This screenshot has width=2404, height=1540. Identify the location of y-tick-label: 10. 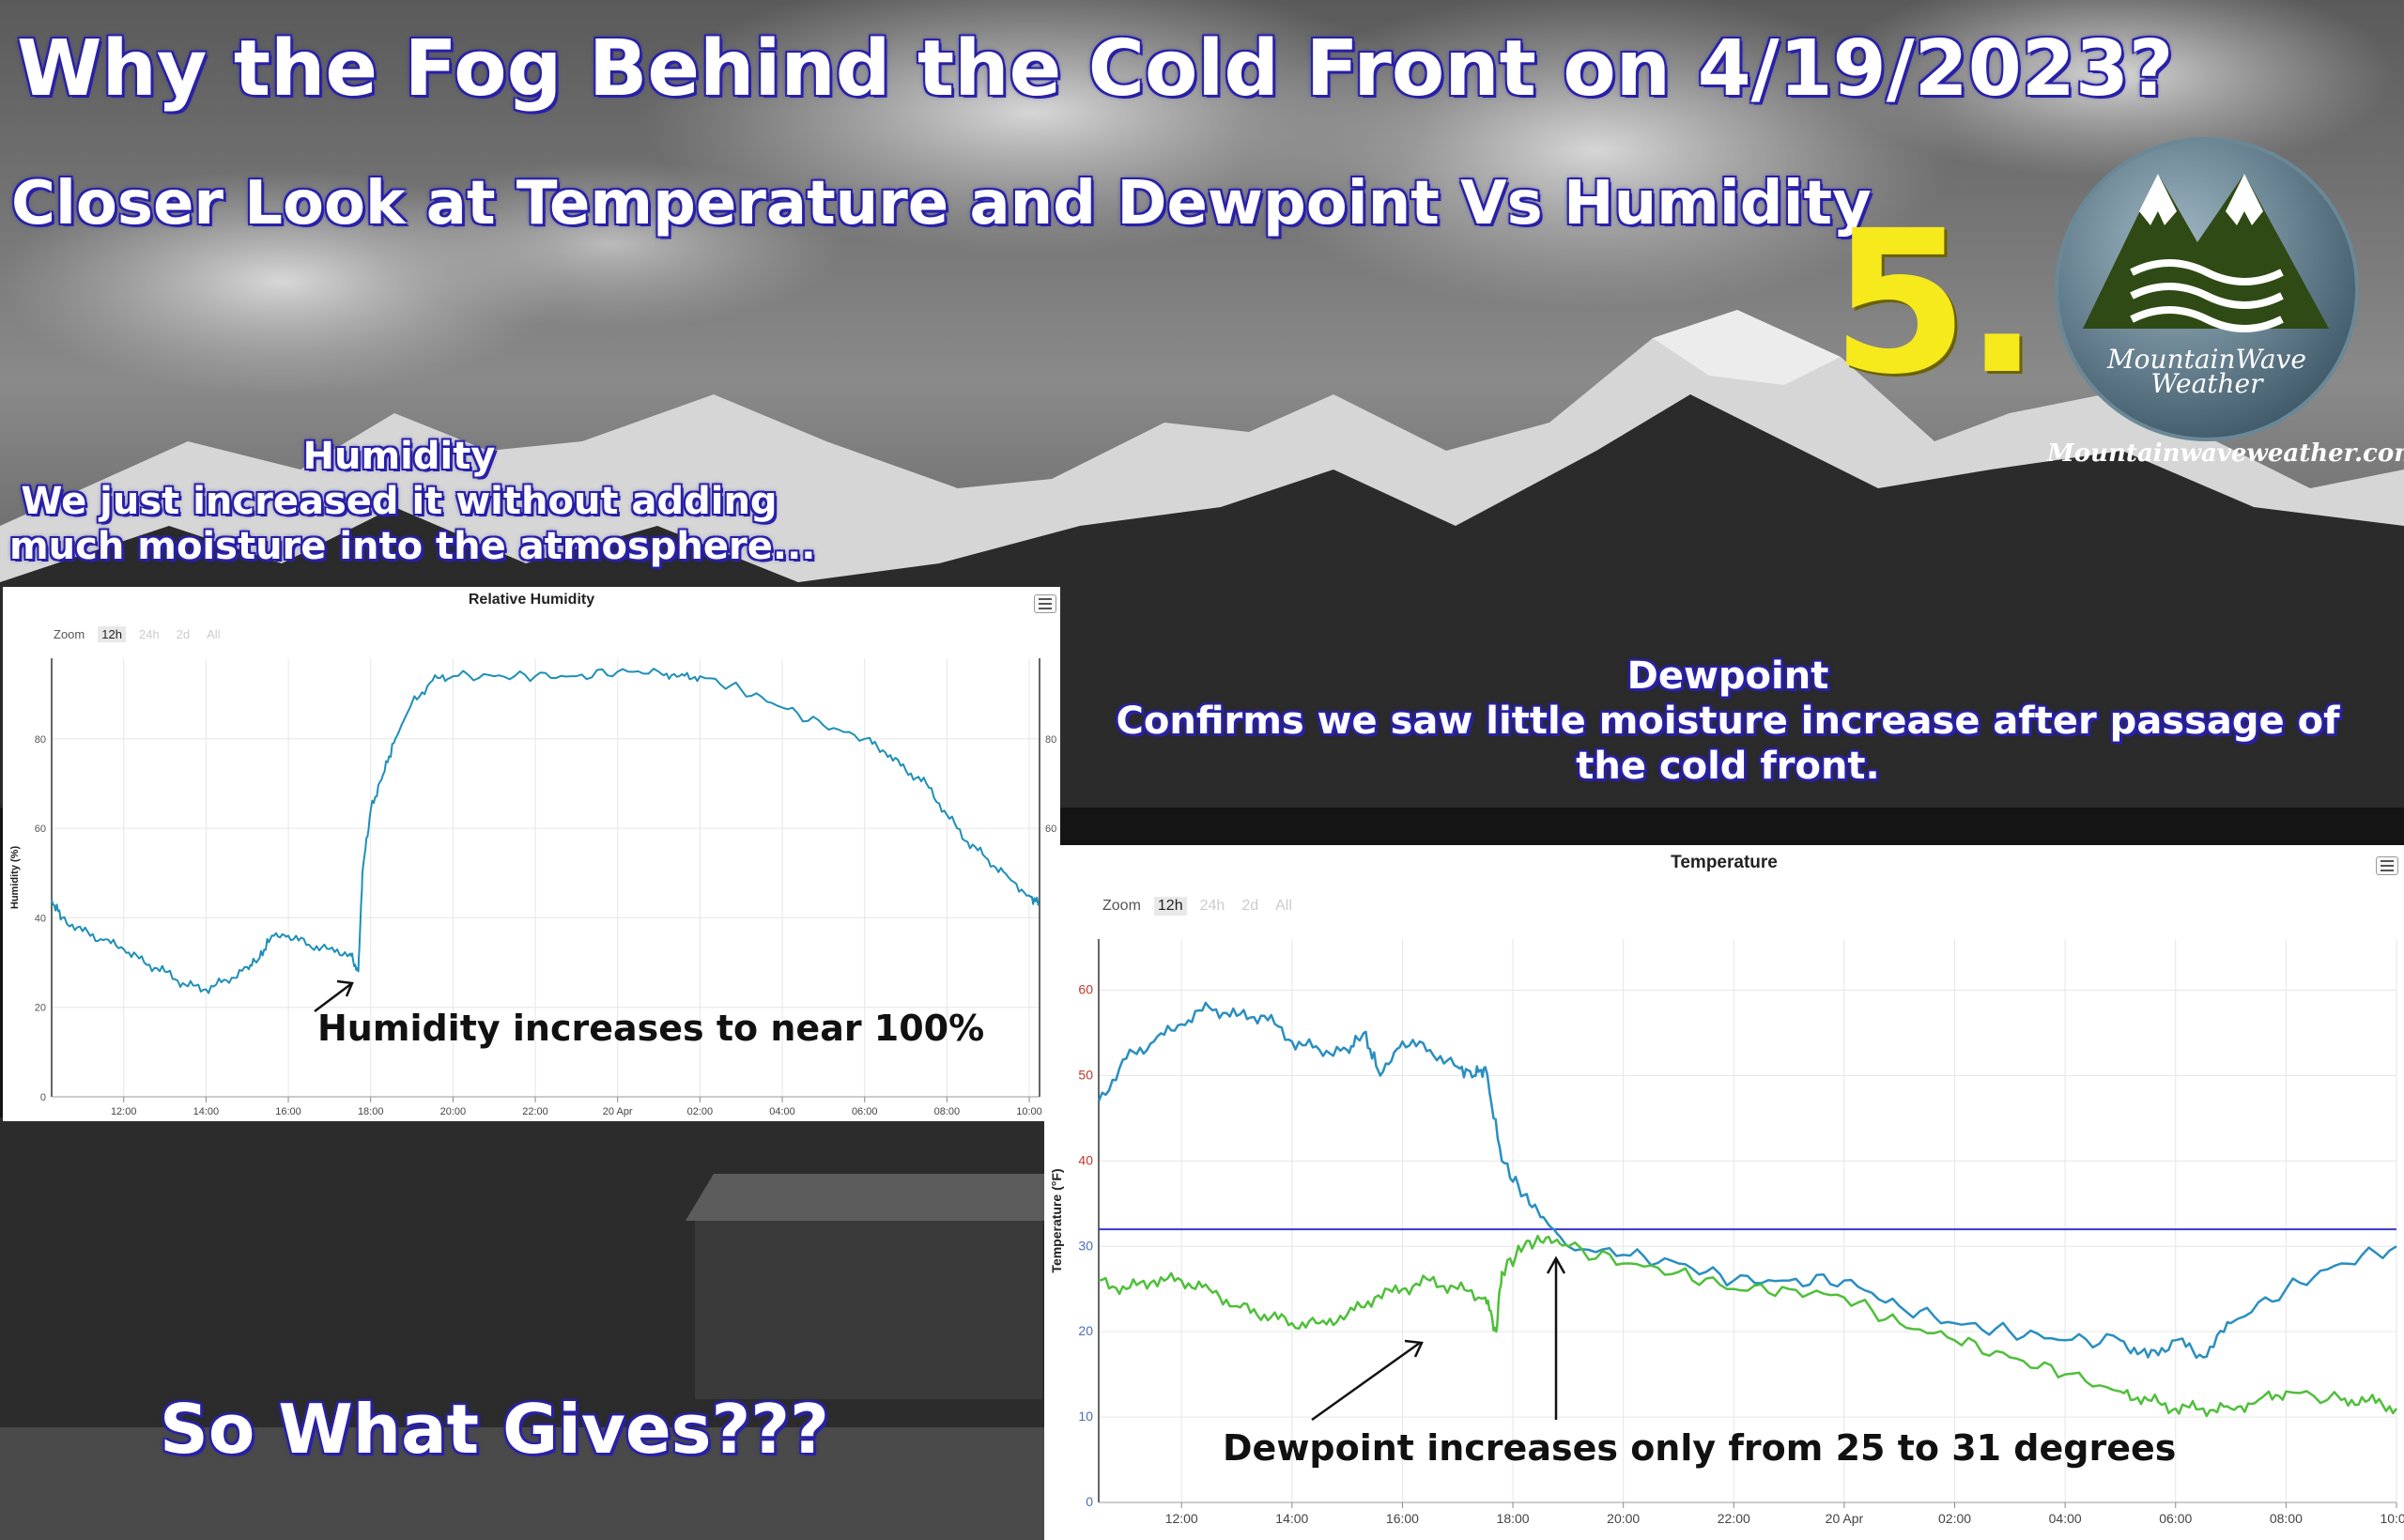
(1085, 1416).